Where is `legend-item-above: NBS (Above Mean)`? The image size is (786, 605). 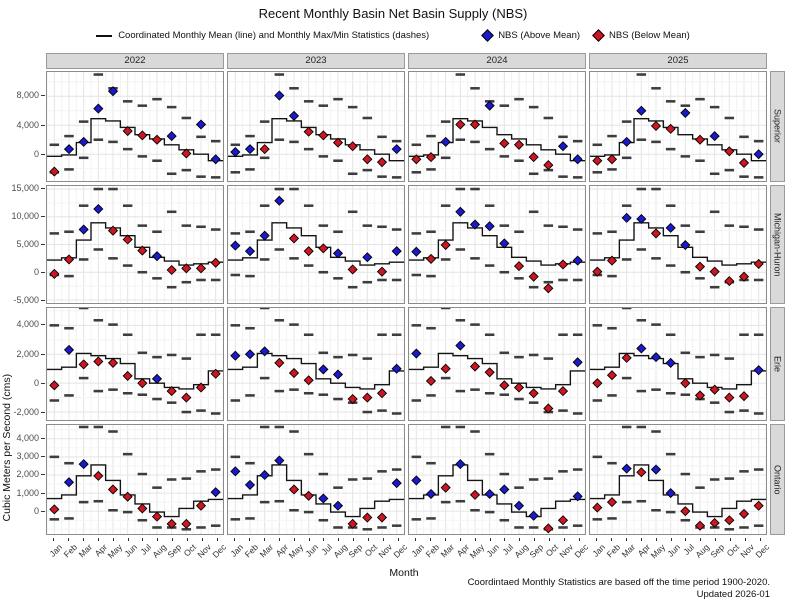 legend-item-above: NBS (Above Mean) is located at coordinates (530, 35).